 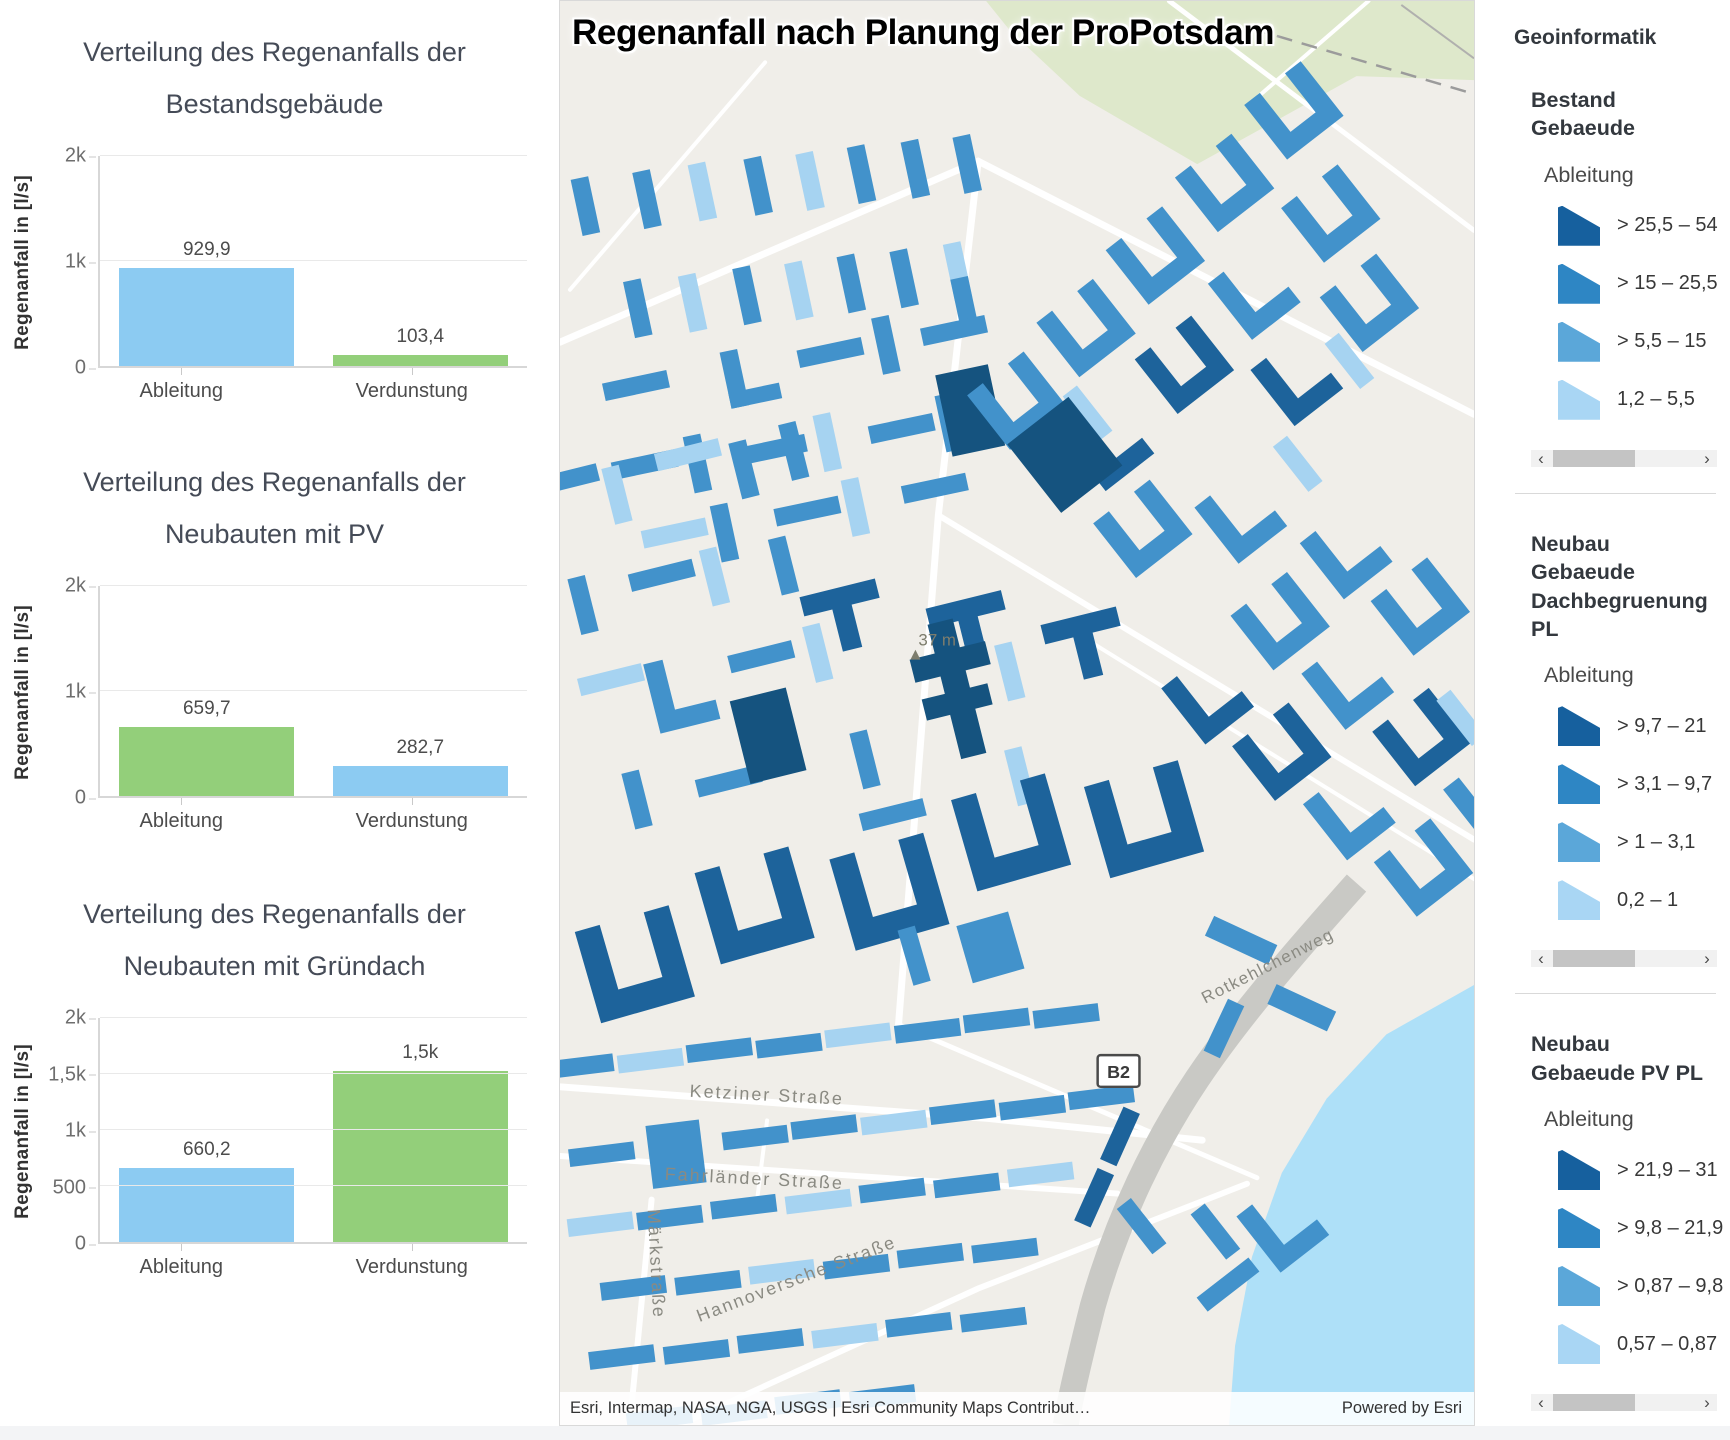 What do you see at coordinates (74, 1187) in the screenshot?
I see `y-tick: 500` at bounding box center [74, 1187].